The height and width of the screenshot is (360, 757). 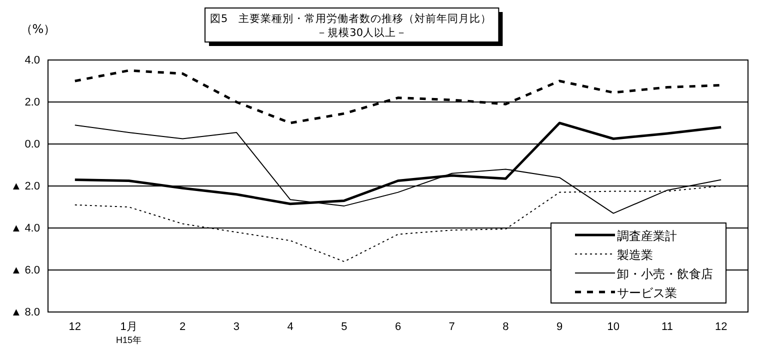 I want to click on legend-label: 製造業, so click(x=635, y=255).